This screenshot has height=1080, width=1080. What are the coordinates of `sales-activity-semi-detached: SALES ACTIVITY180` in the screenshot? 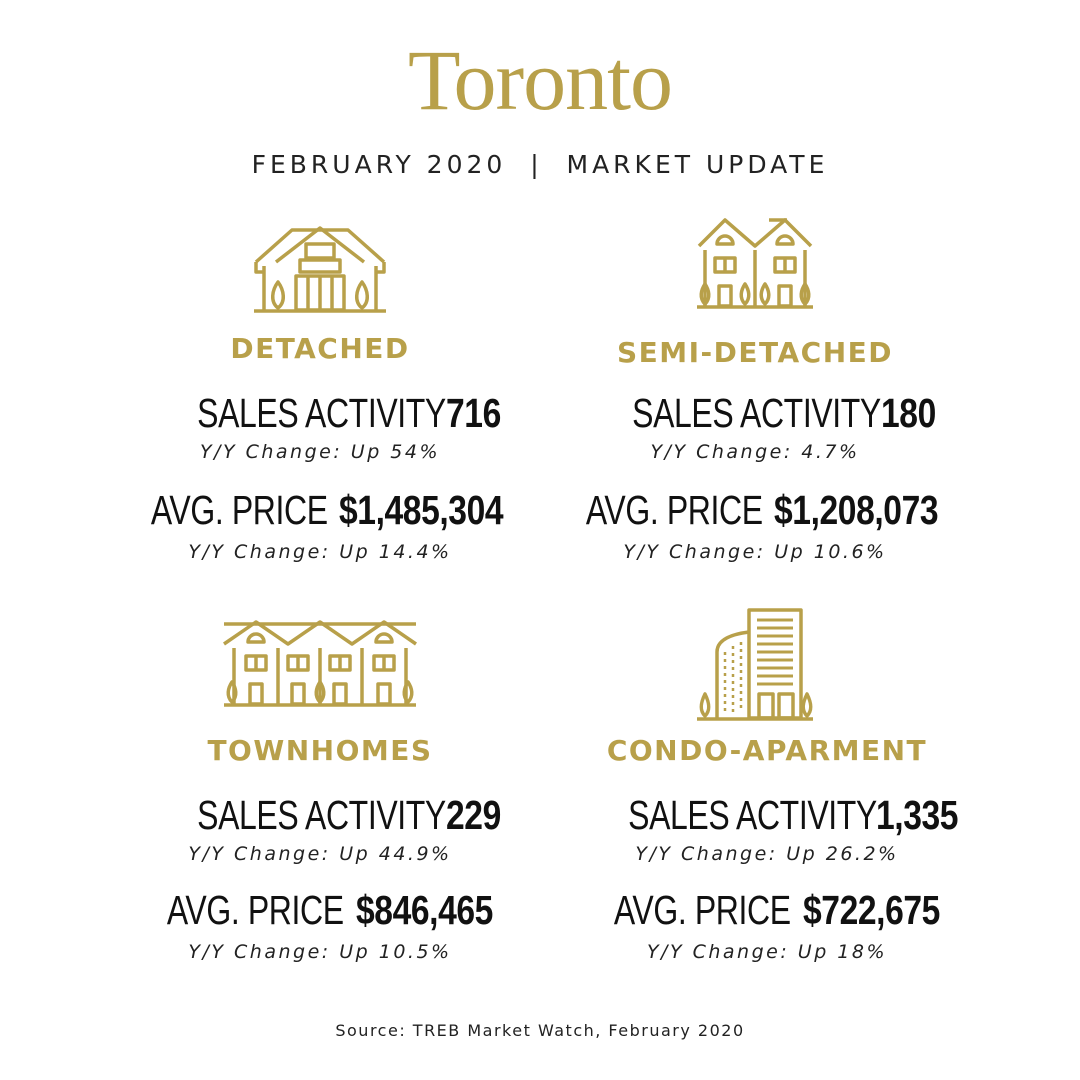 It's located at (755, 413).